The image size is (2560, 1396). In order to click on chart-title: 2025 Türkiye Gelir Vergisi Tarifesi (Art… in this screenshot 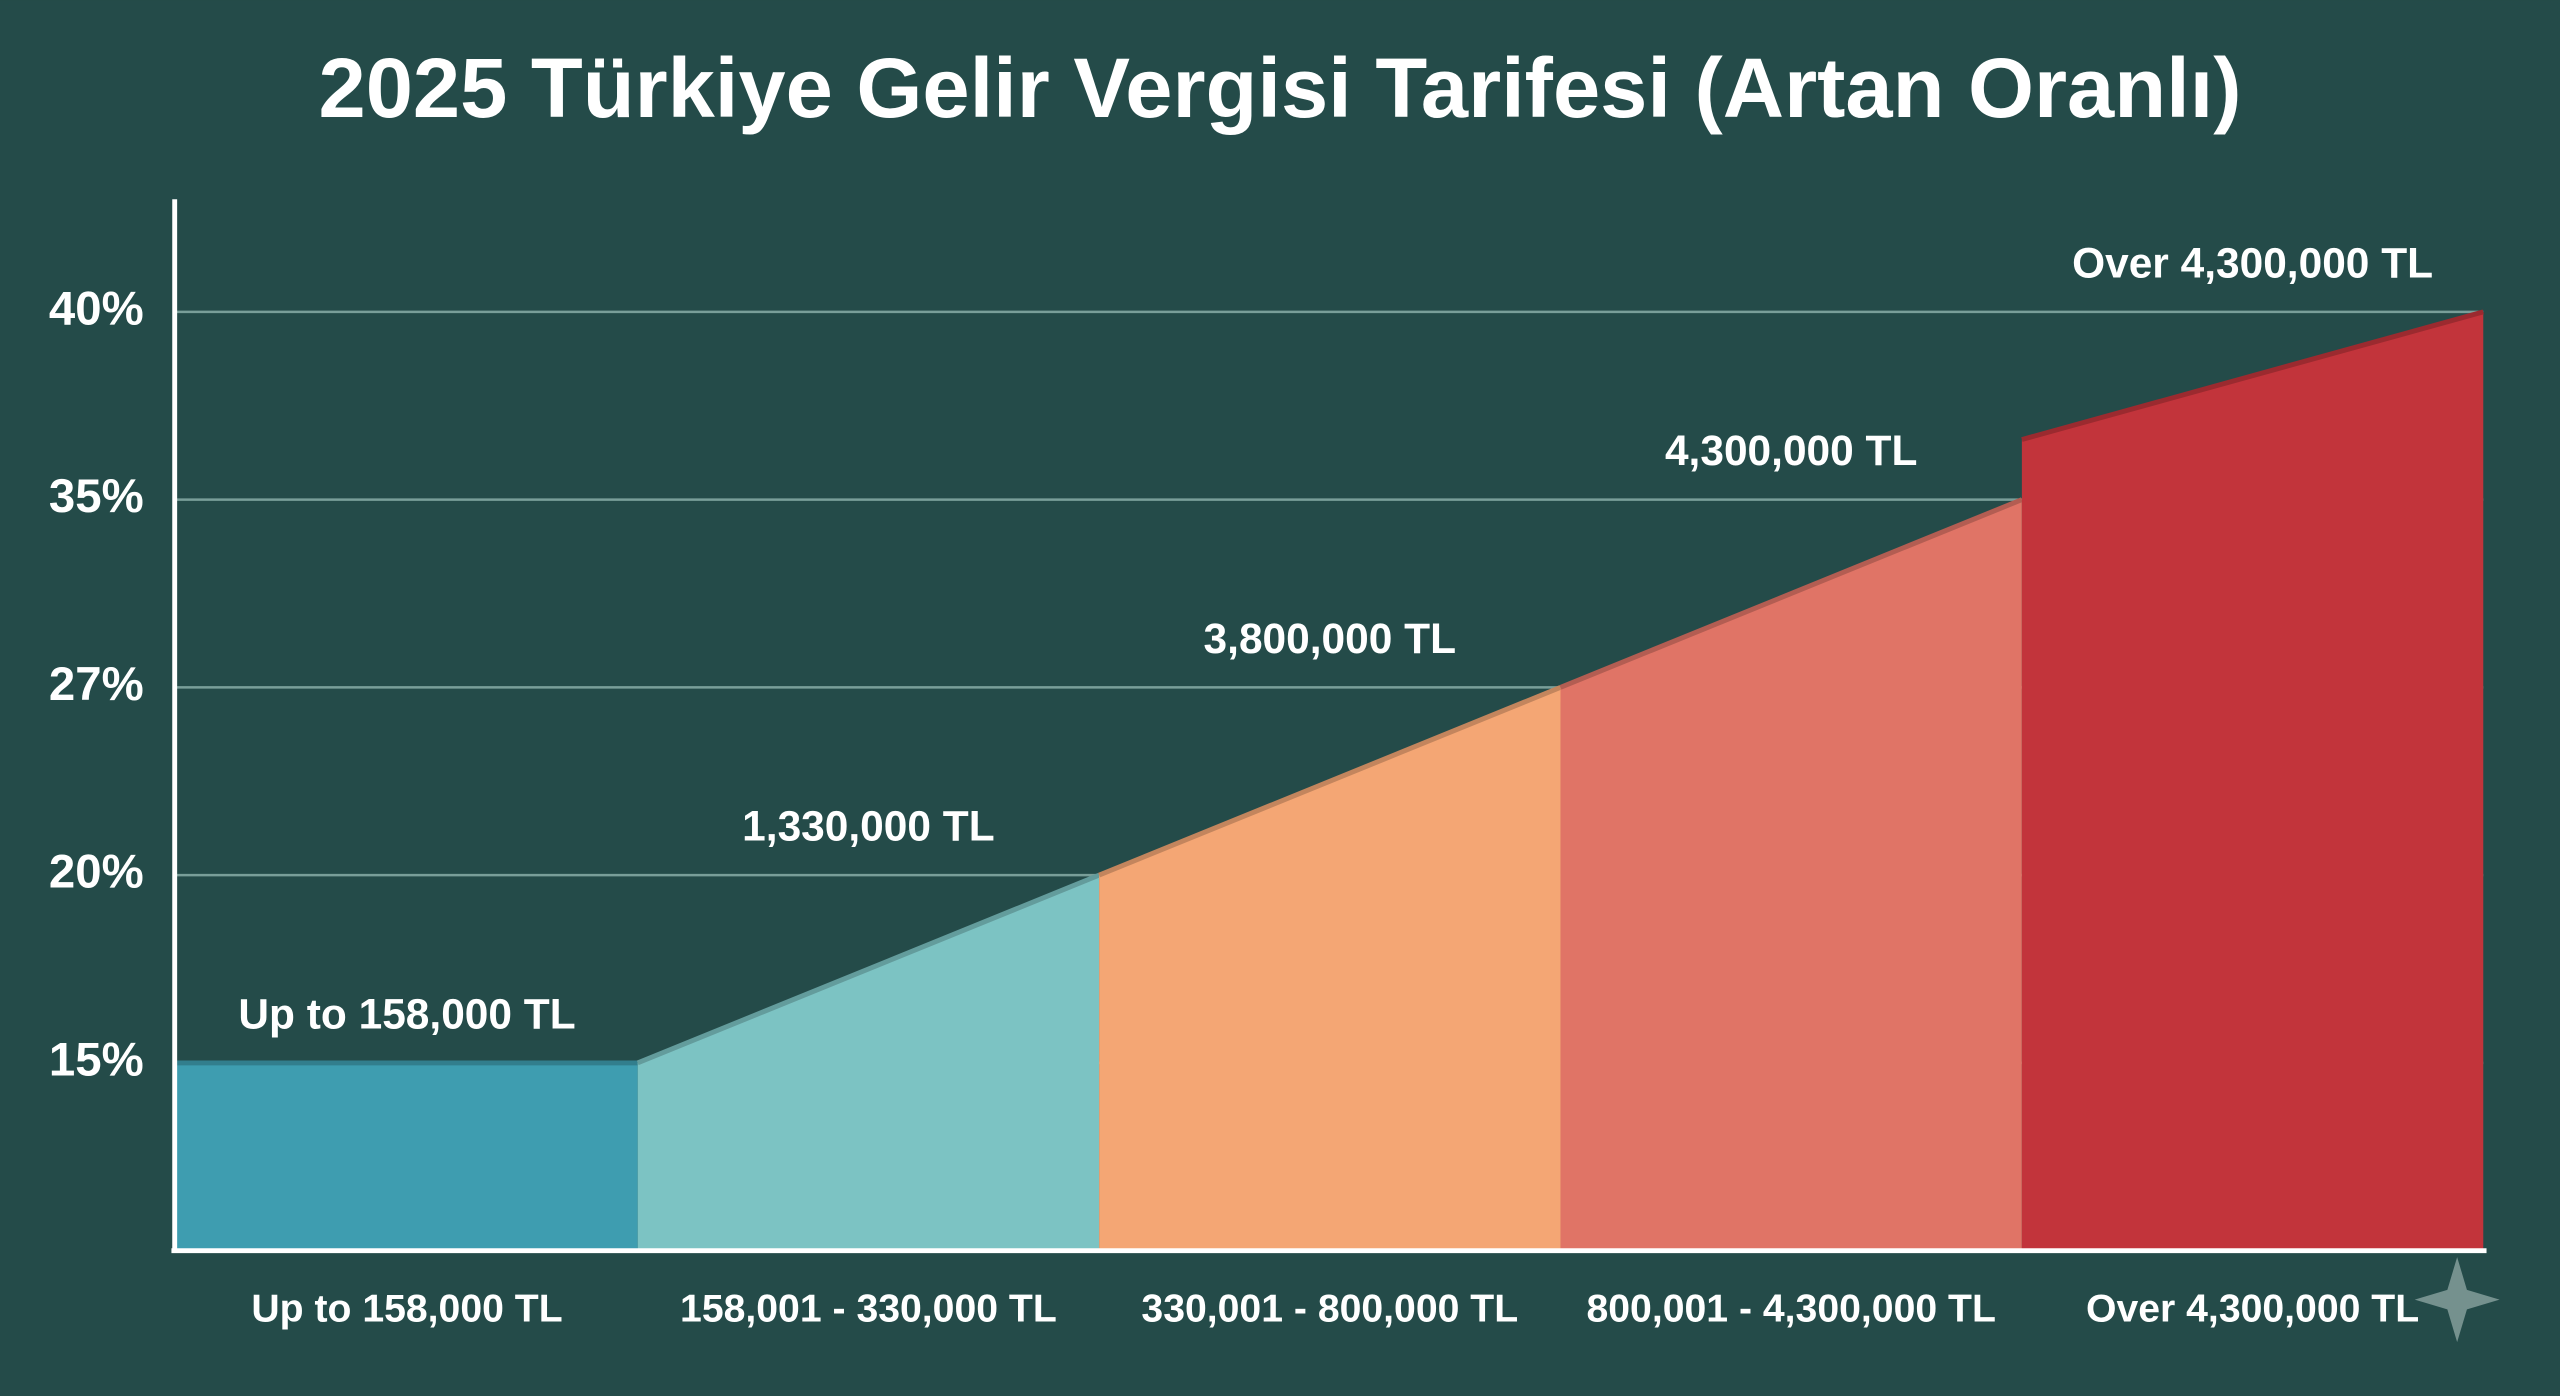, I will do `click(1279, 87)`.